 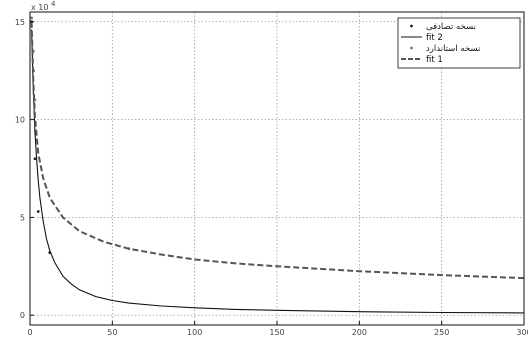 What do you see at coordinates (276, 332) in the screenshot?
I see `tick-label-x: 150` at bounding box center [276, 332].